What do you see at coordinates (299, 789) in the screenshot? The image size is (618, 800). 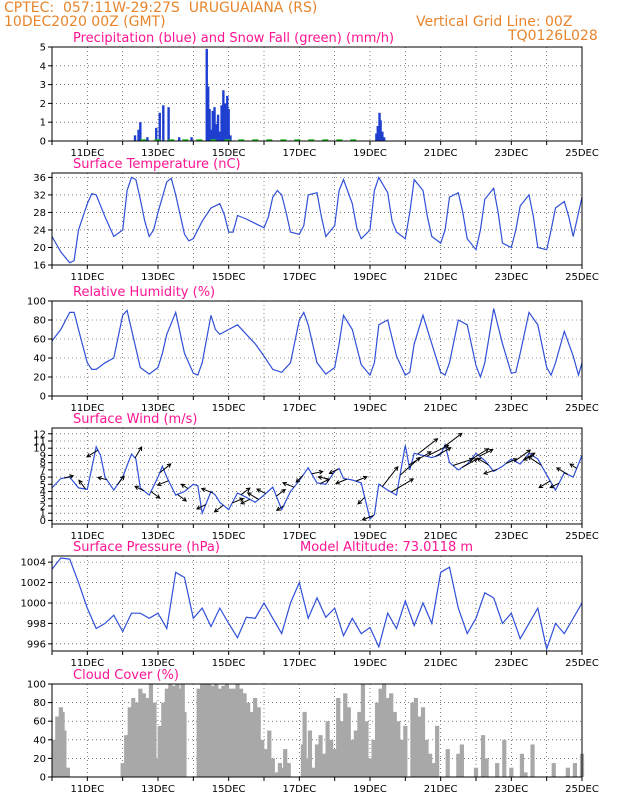 I see `cloud-xtick-label: 17DEC` at bounding box center [299, 789].